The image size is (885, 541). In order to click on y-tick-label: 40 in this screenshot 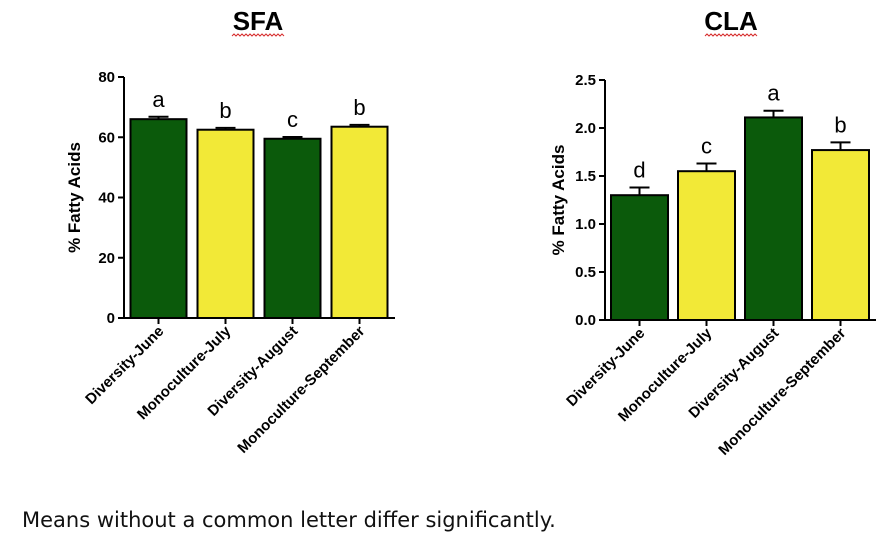, I will do `click(106, 198)`.